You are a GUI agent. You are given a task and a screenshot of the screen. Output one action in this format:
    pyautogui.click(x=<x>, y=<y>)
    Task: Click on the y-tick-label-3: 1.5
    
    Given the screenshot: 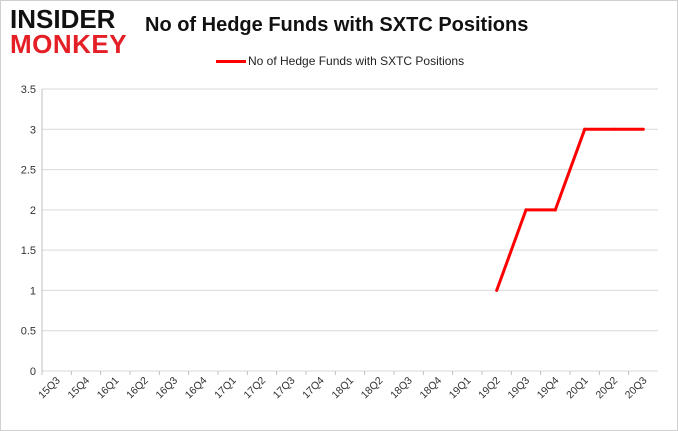 What is the action you would take?
    pyautogui.click(x=28, y=251)
    